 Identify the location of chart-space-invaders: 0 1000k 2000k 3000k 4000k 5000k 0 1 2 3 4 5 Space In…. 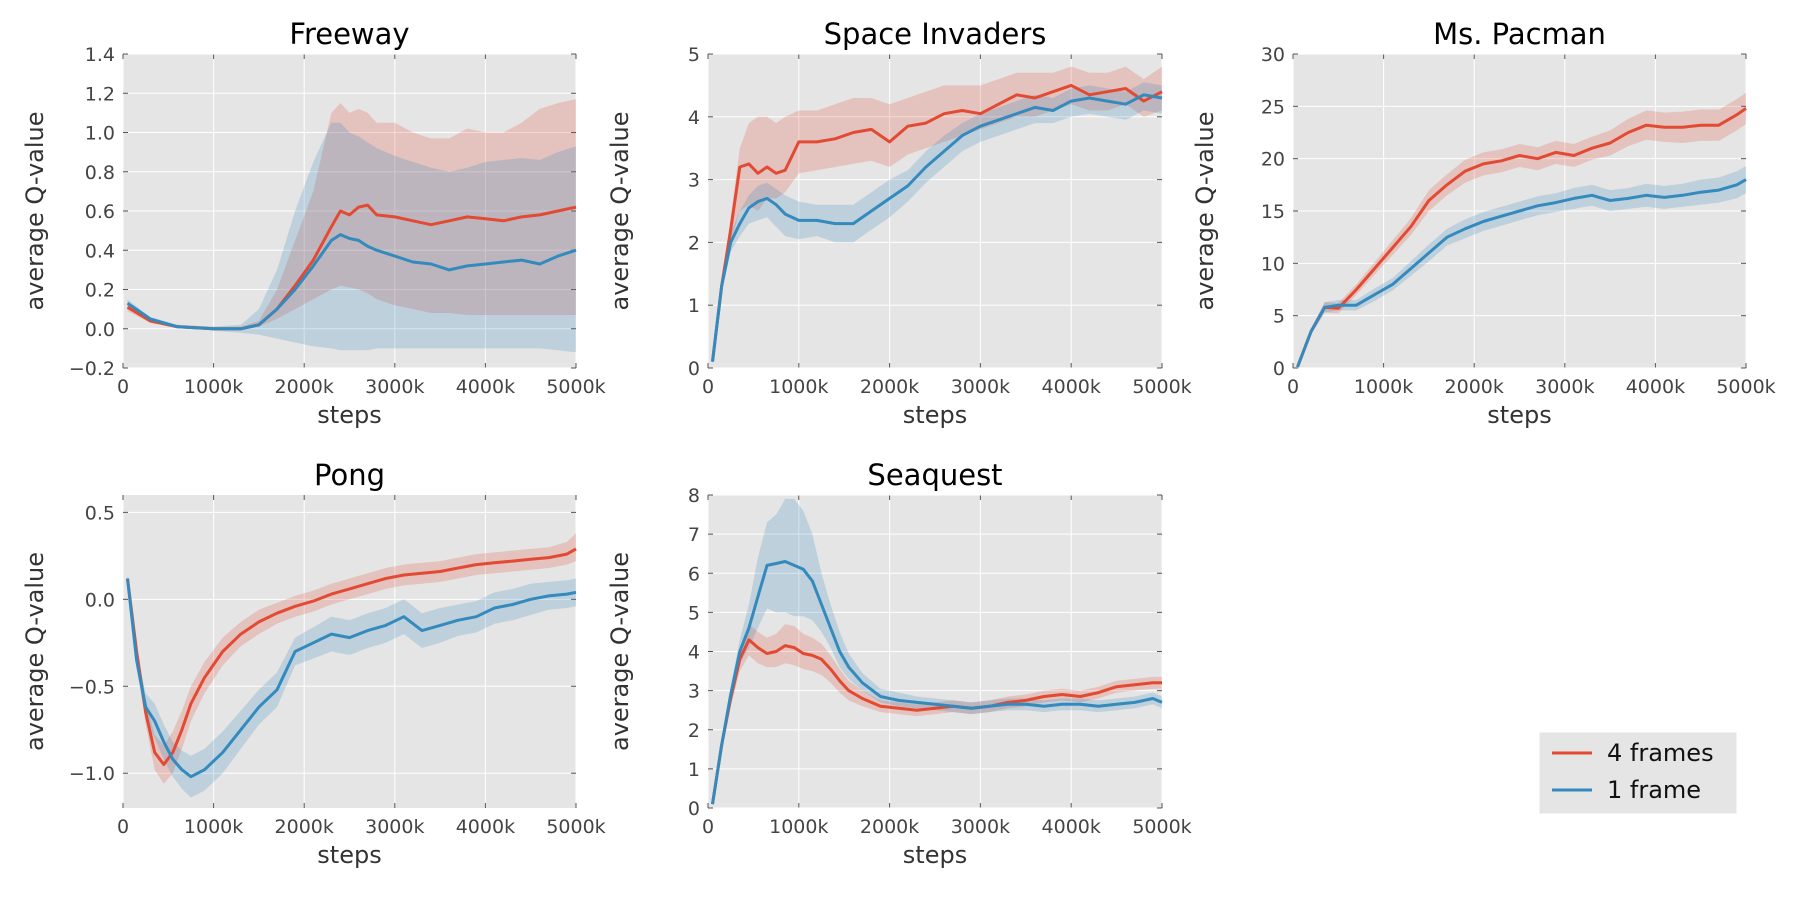
(899, 223).